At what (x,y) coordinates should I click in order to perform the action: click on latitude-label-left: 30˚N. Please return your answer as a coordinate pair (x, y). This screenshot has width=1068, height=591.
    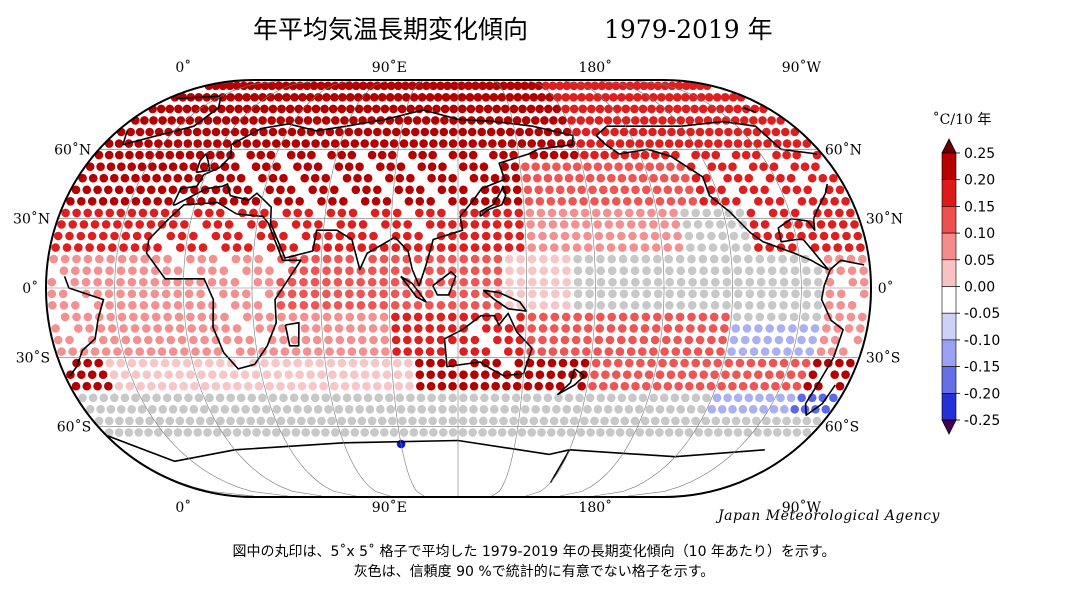
    Looking at the image, I should click on (31, 219).